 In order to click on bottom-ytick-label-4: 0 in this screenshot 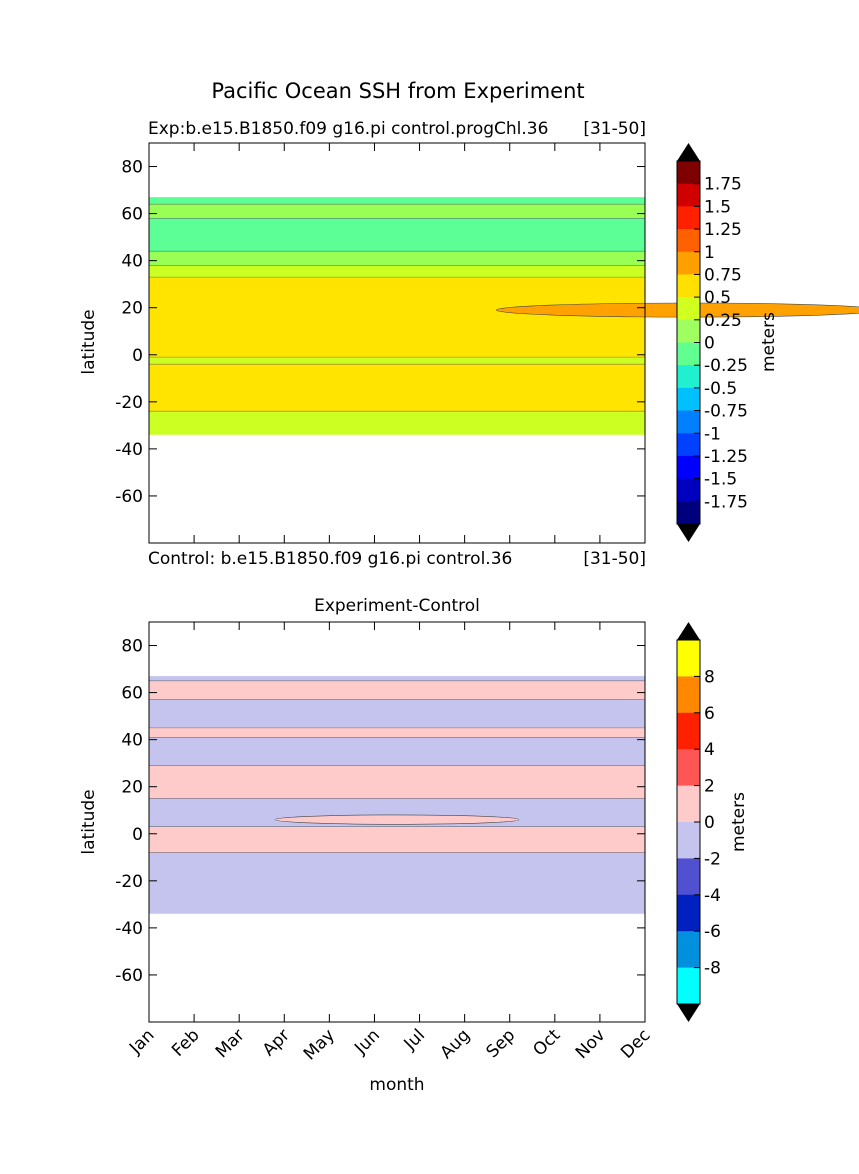, I will do `click(137, 835)`.